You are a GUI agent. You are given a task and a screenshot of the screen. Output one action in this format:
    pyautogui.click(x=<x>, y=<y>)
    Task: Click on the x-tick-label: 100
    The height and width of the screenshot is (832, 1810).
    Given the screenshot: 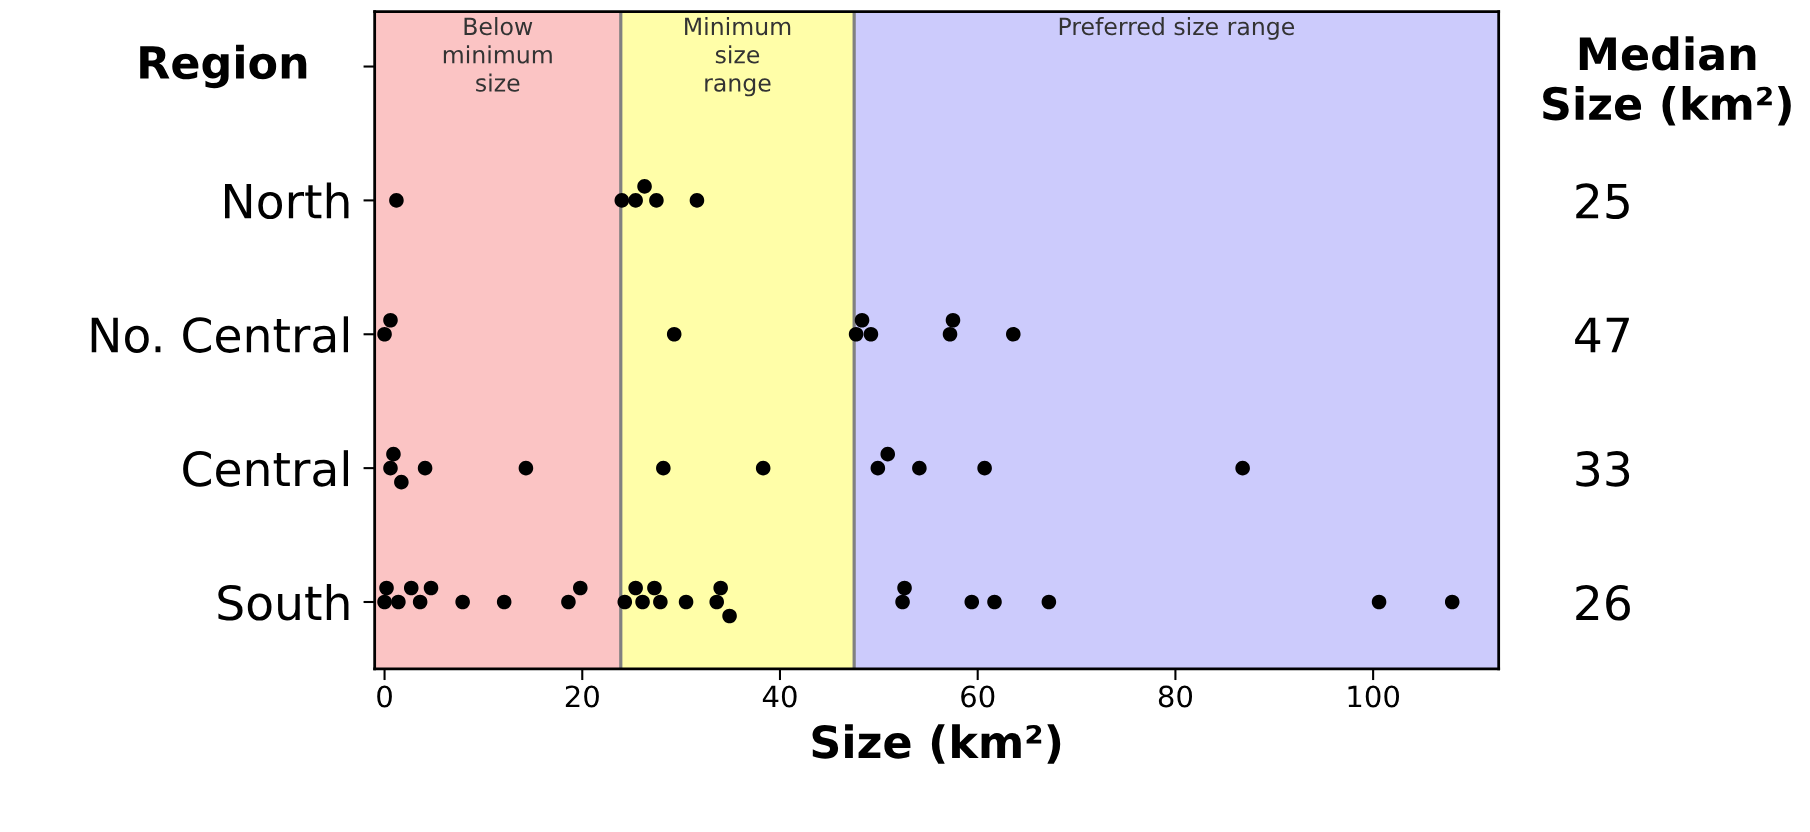 What is the action you would take?
    pyautogui.click(x=1374, y=696)
    